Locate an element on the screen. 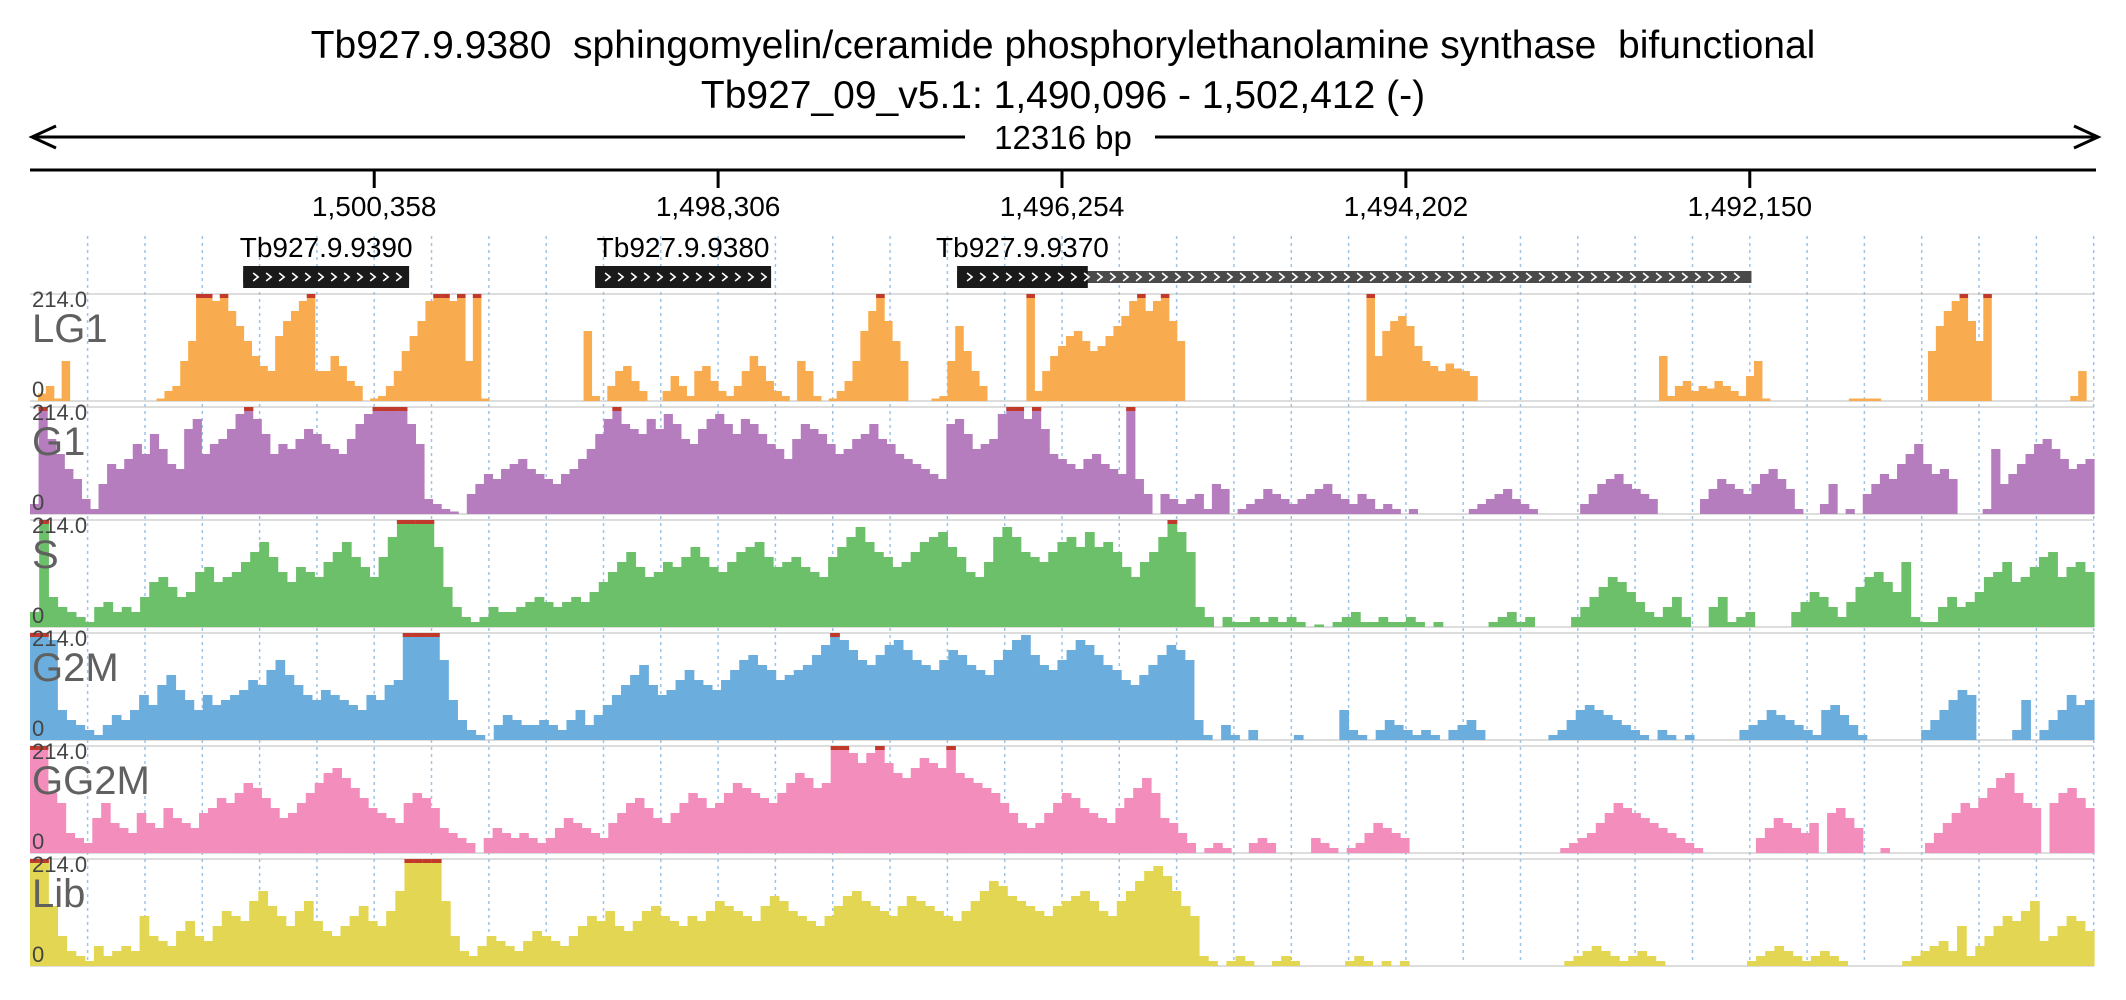 The image size is (2126, 1000). span-arrowhead-left-icon is located at coordinates (42, 137).